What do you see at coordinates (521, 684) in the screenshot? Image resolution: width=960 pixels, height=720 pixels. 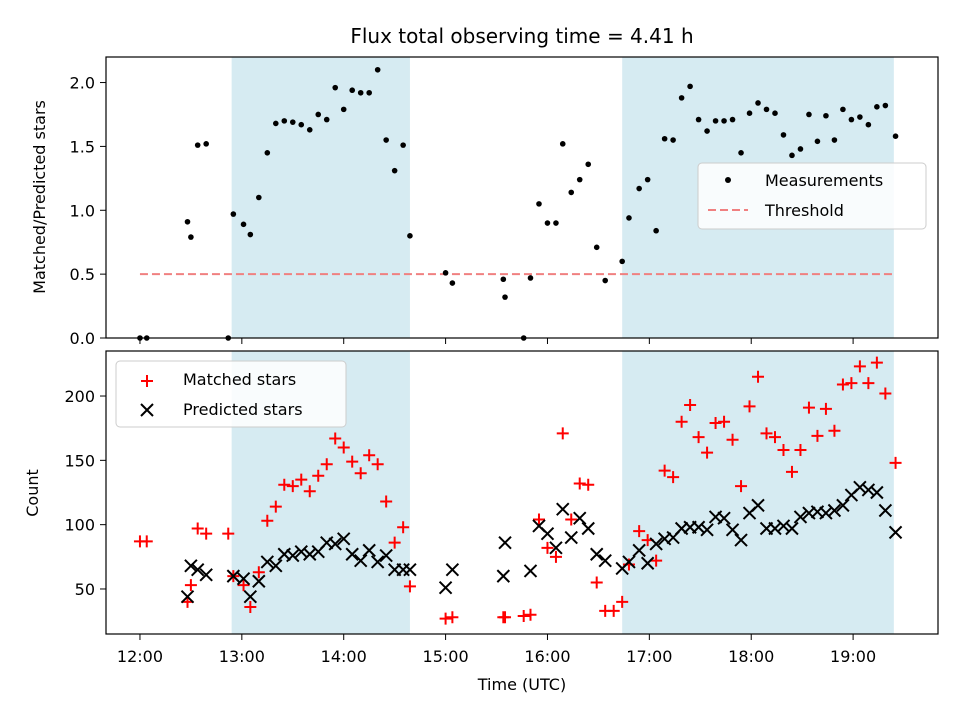 I see `x-axis-label: Time (UTC)` at bounding box center [521, 684].